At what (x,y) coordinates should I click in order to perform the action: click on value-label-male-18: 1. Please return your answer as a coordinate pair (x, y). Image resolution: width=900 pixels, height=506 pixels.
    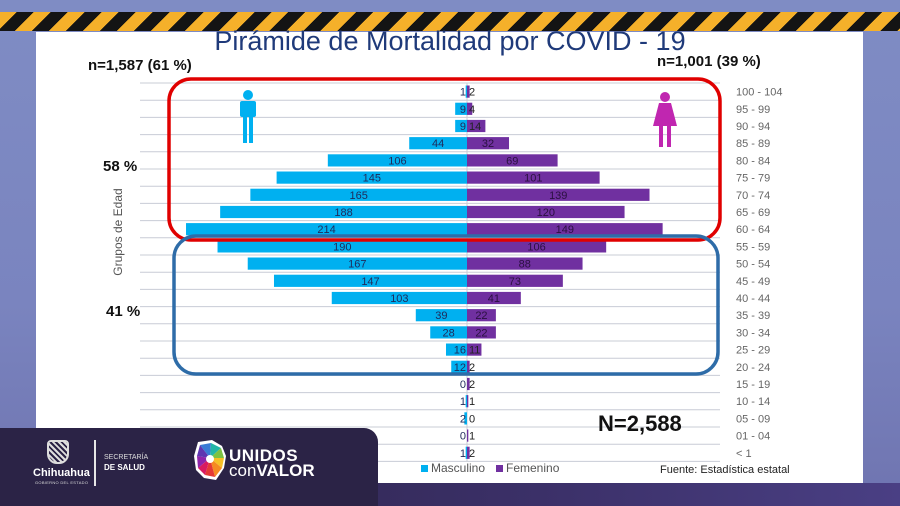
    Looking at the image, I should click on (463, 402).